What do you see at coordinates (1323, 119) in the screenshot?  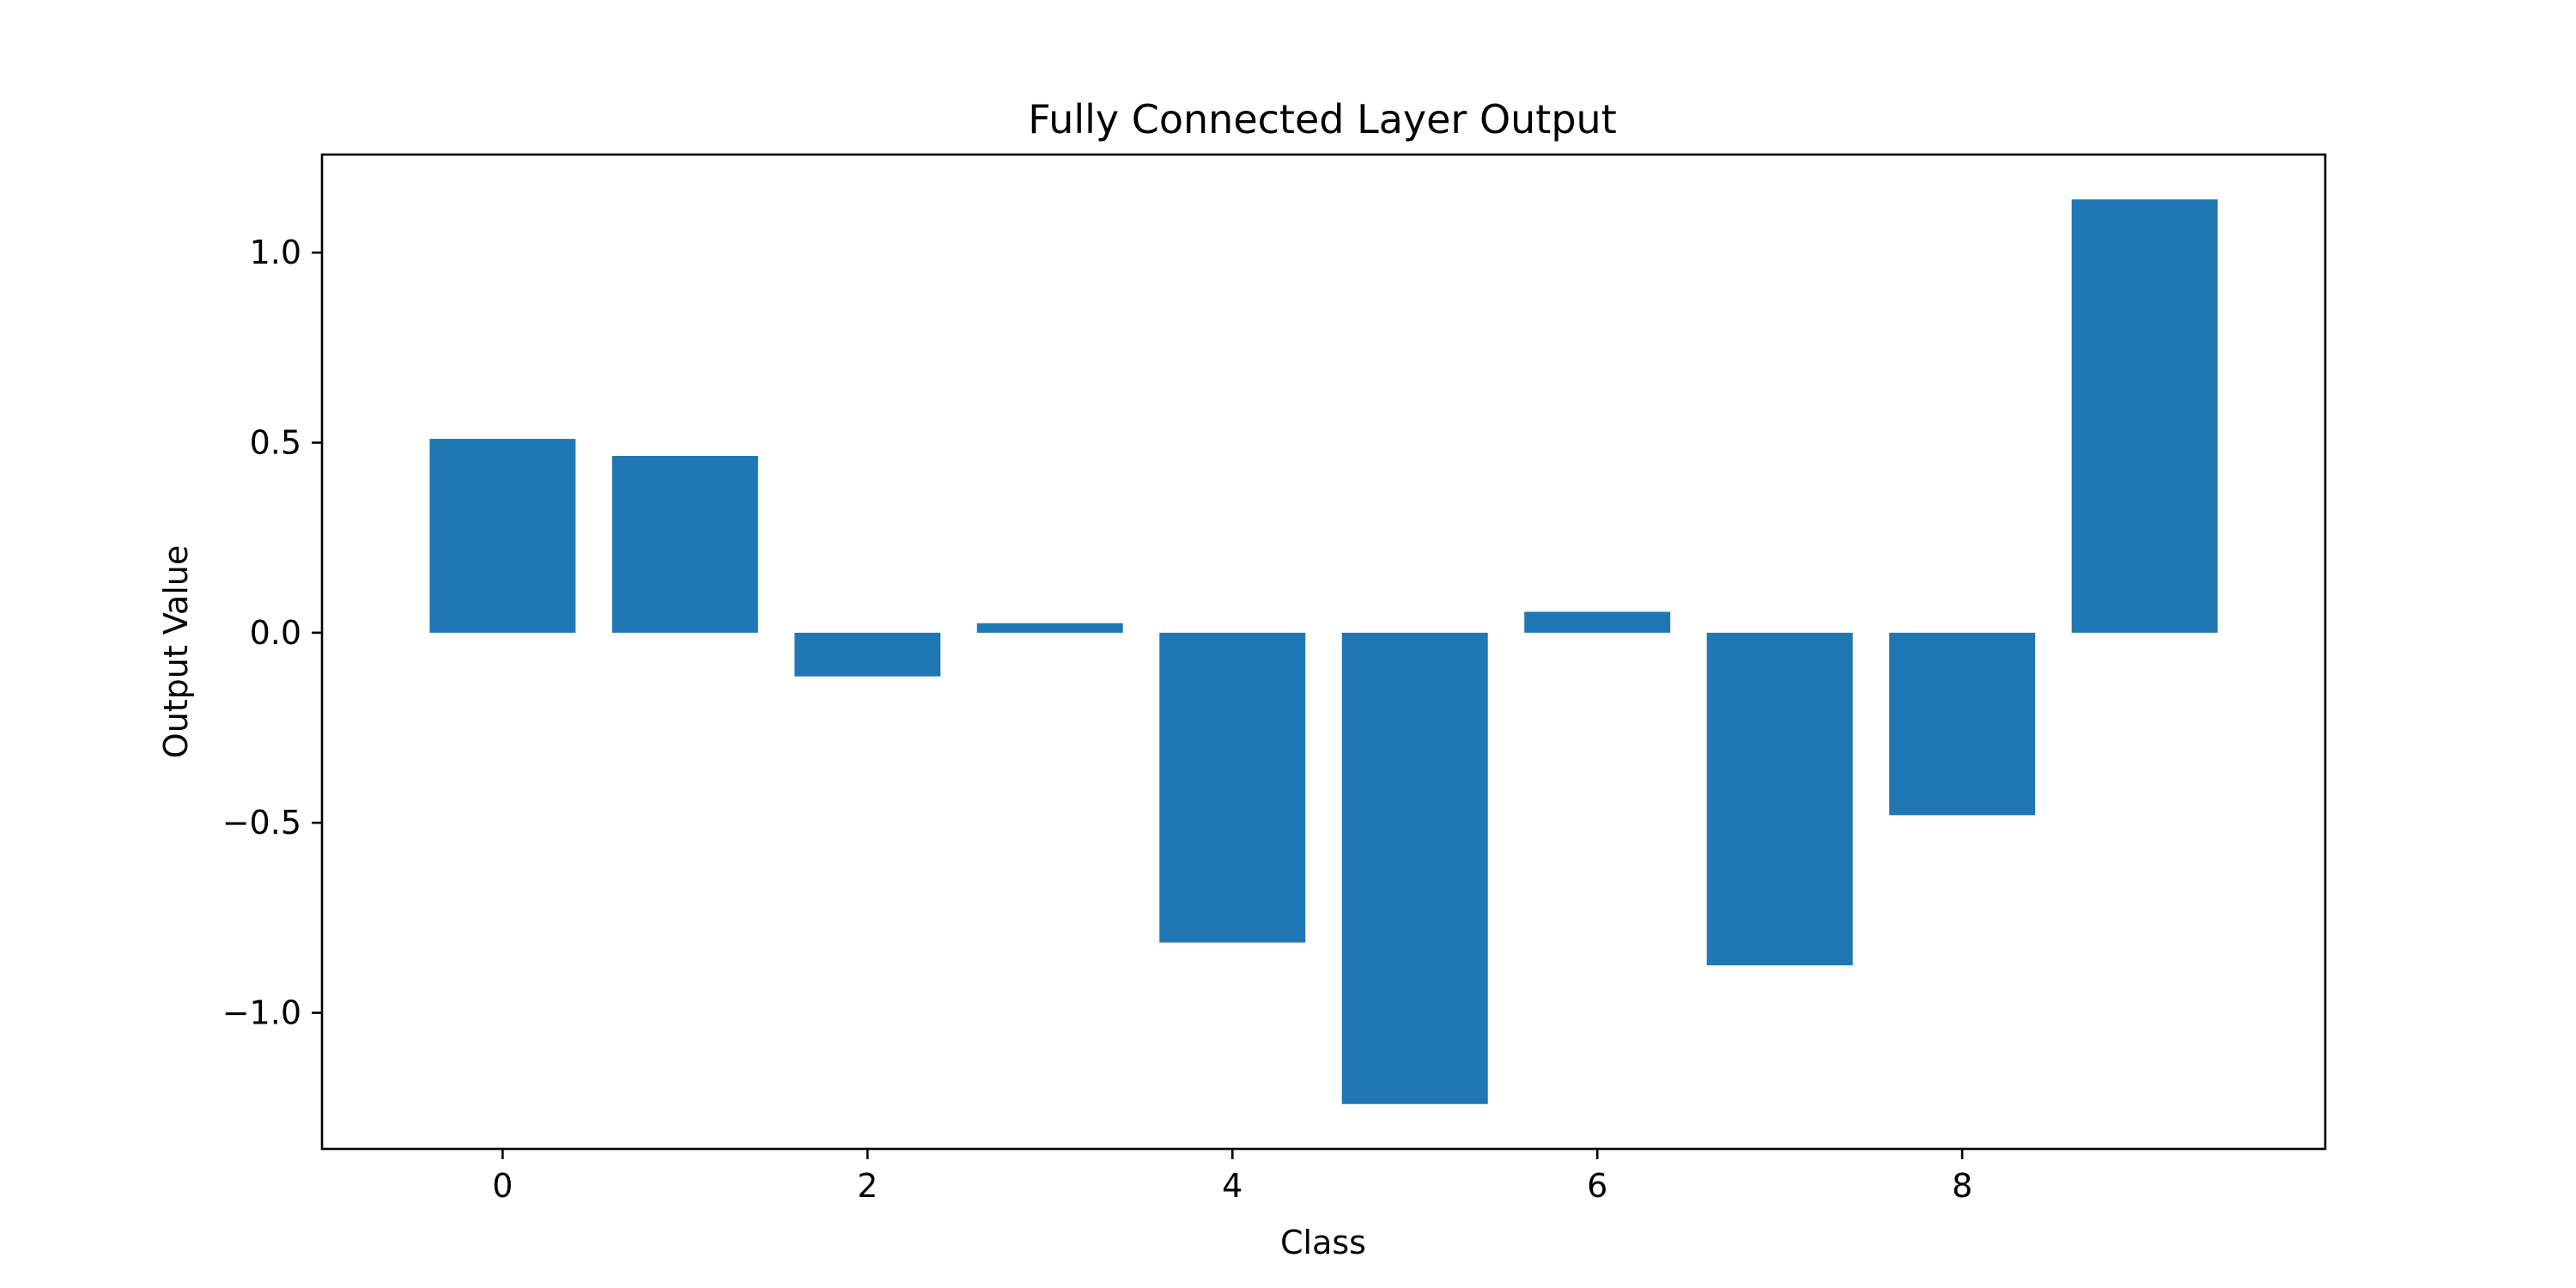 I see `chart-title: Fully Connected Layer Output` at bounding box center [1323, 119].